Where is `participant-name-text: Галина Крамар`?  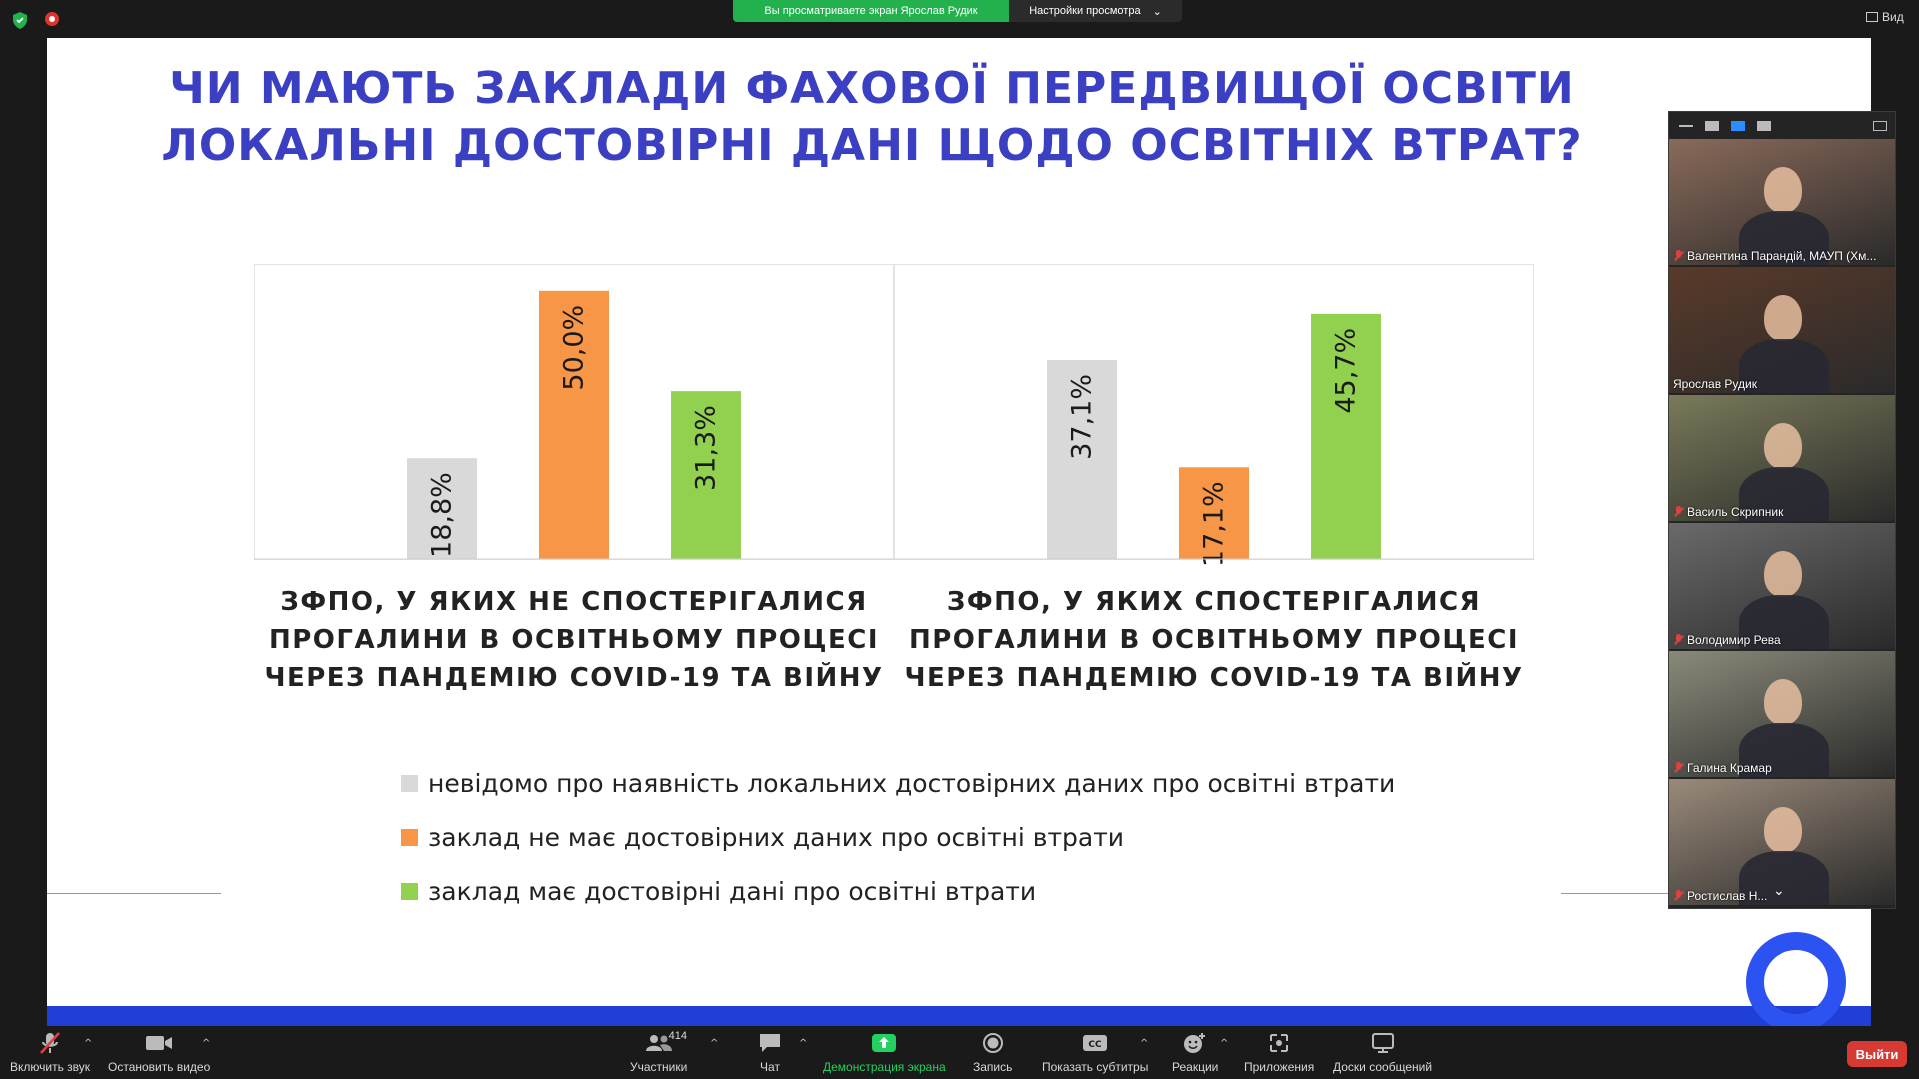
participant-name-text: Галина Крамар is located at coordinates (1729, 768).